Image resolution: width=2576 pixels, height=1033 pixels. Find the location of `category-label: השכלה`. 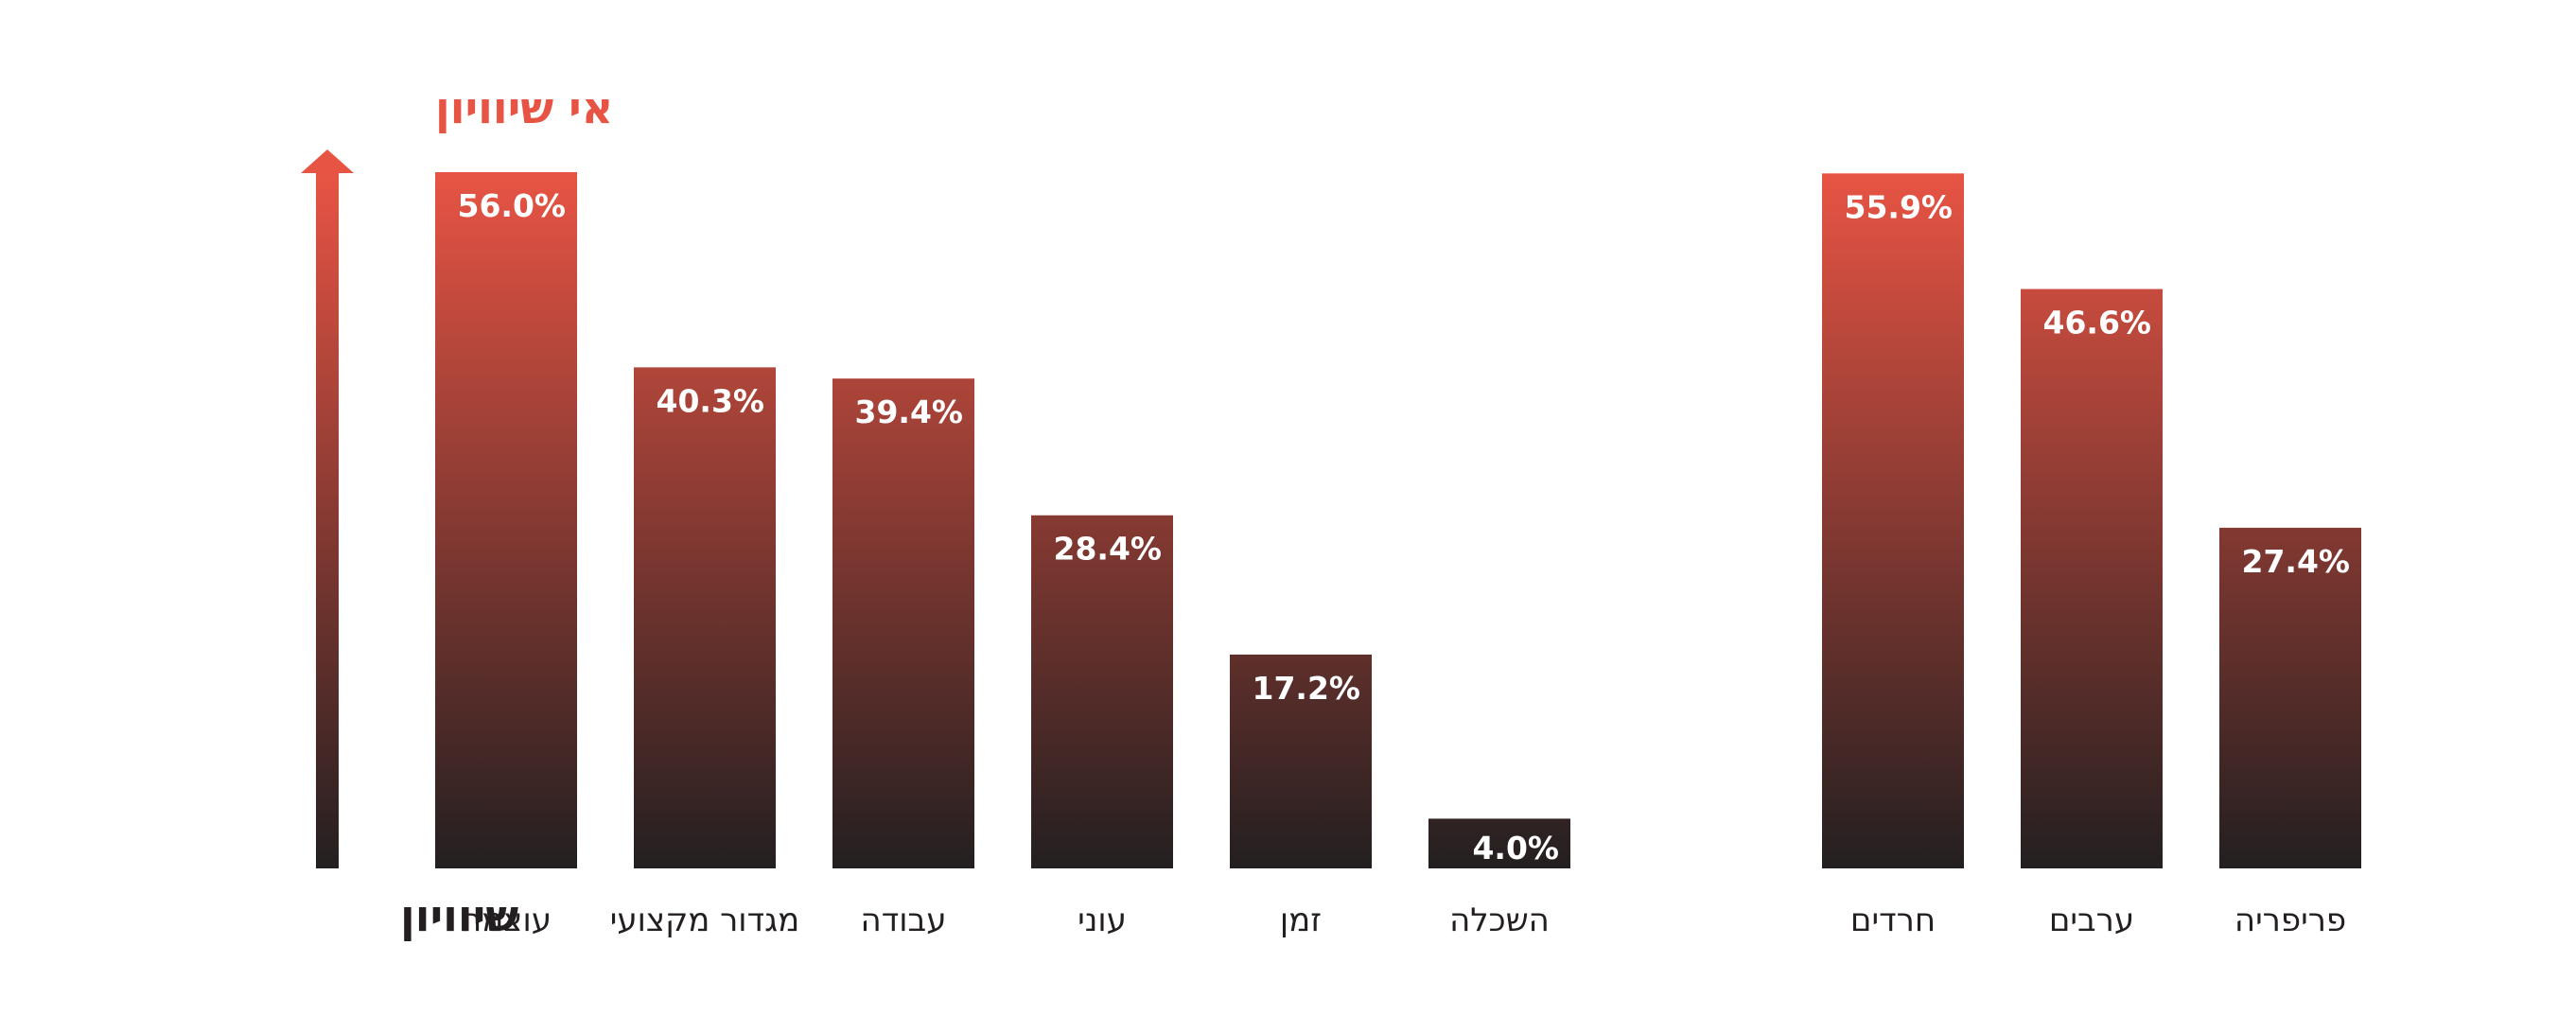

category-label: השכלה is located at coordinates (1500, 920).